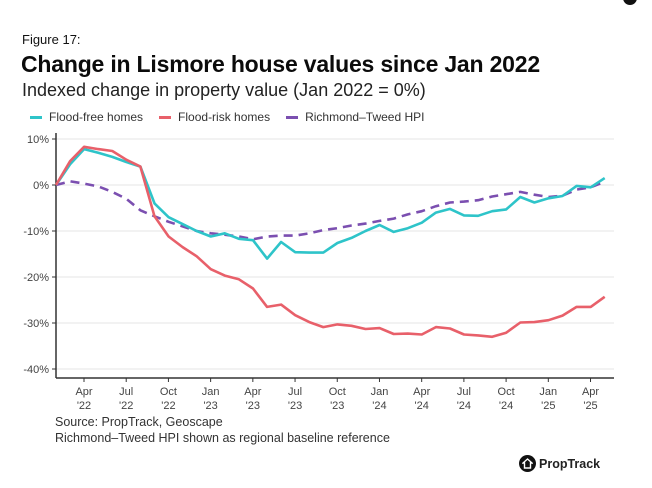  I want to click on brand-logo-top, so click(630, 2).